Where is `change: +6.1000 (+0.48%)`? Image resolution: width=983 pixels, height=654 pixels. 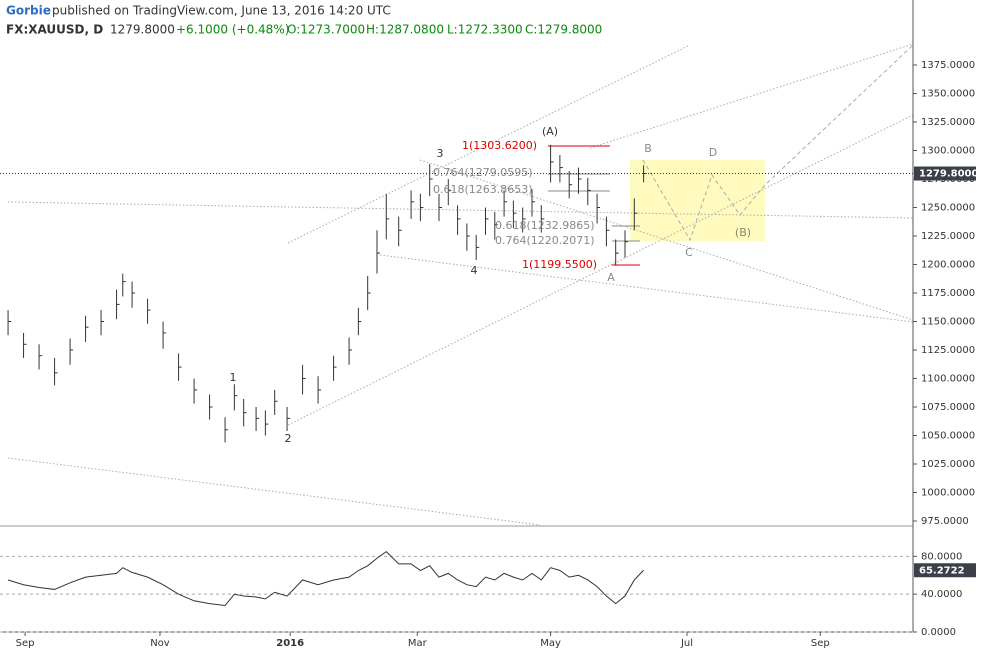 change: +6.1000 (+0.48%) is located at coordinates (232, 30).